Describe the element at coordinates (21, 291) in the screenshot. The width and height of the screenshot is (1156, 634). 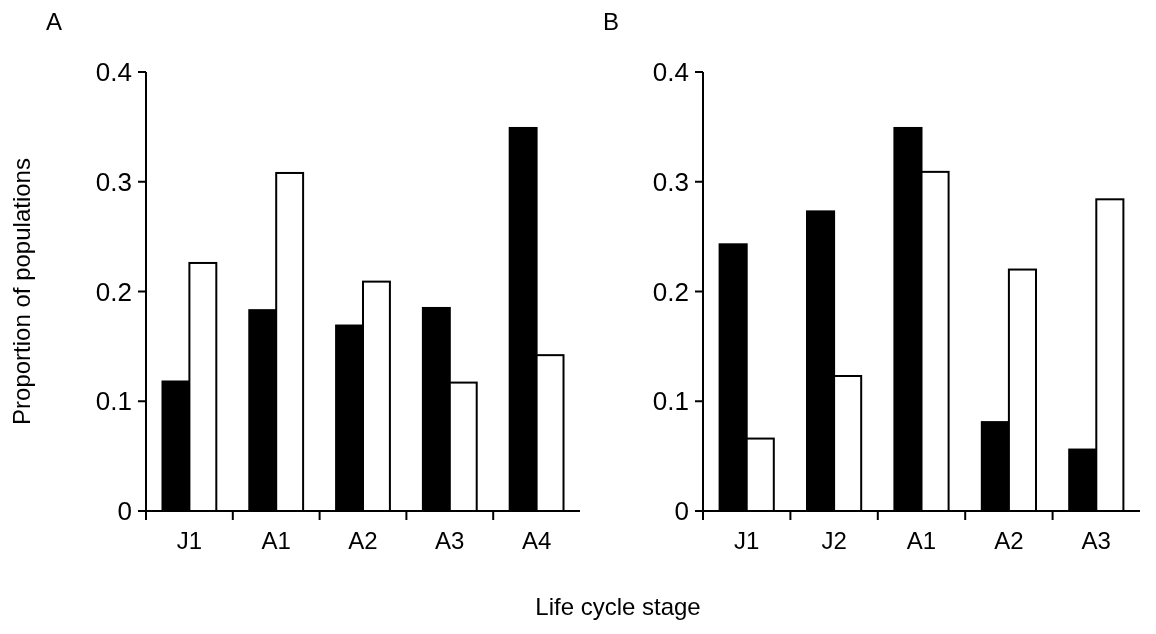
I see `y-axis-title: Proportion of populations` at that location.